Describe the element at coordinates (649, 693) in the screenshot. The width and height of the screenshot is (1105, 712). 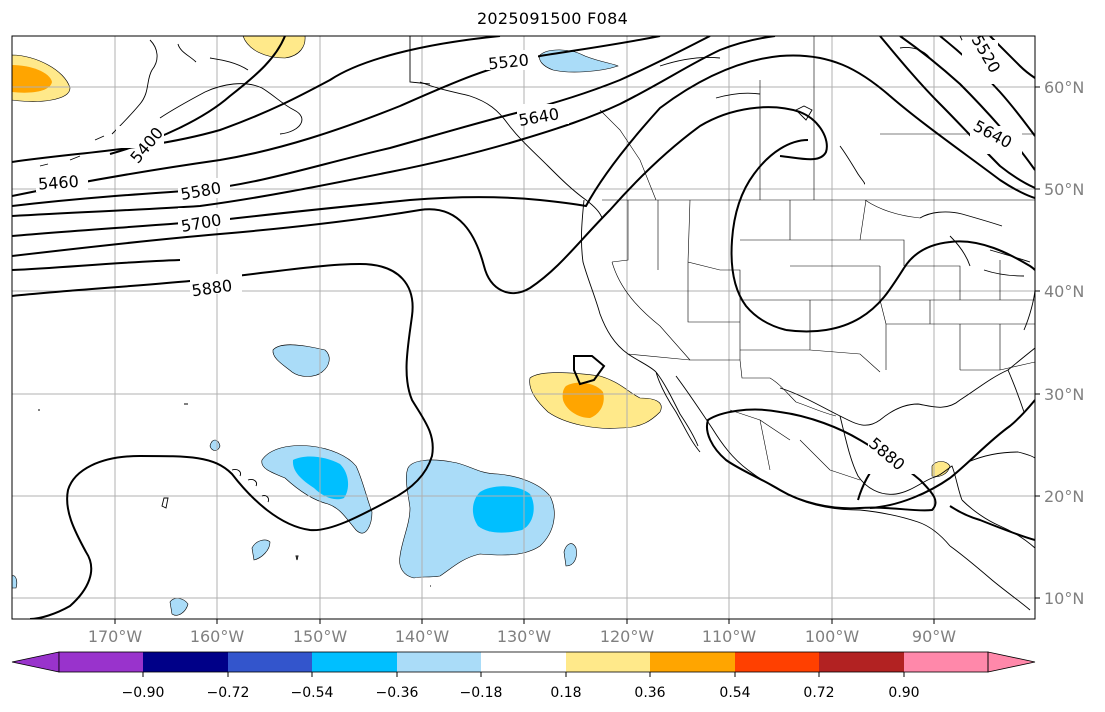
I see `colorbar-tick-label: 0.36` at that location.